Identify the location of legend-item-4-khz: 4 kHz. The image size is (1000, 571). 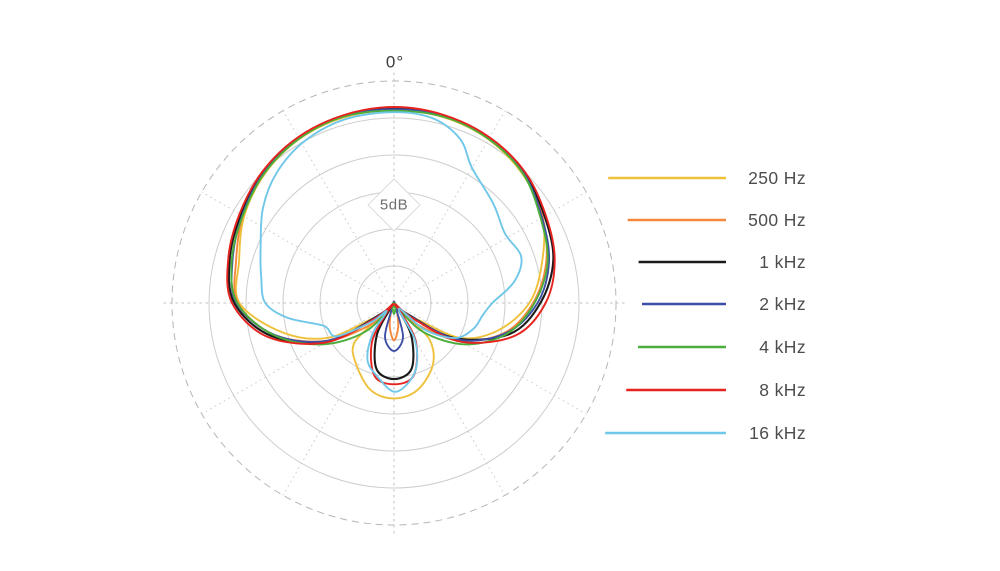
(722, 347).